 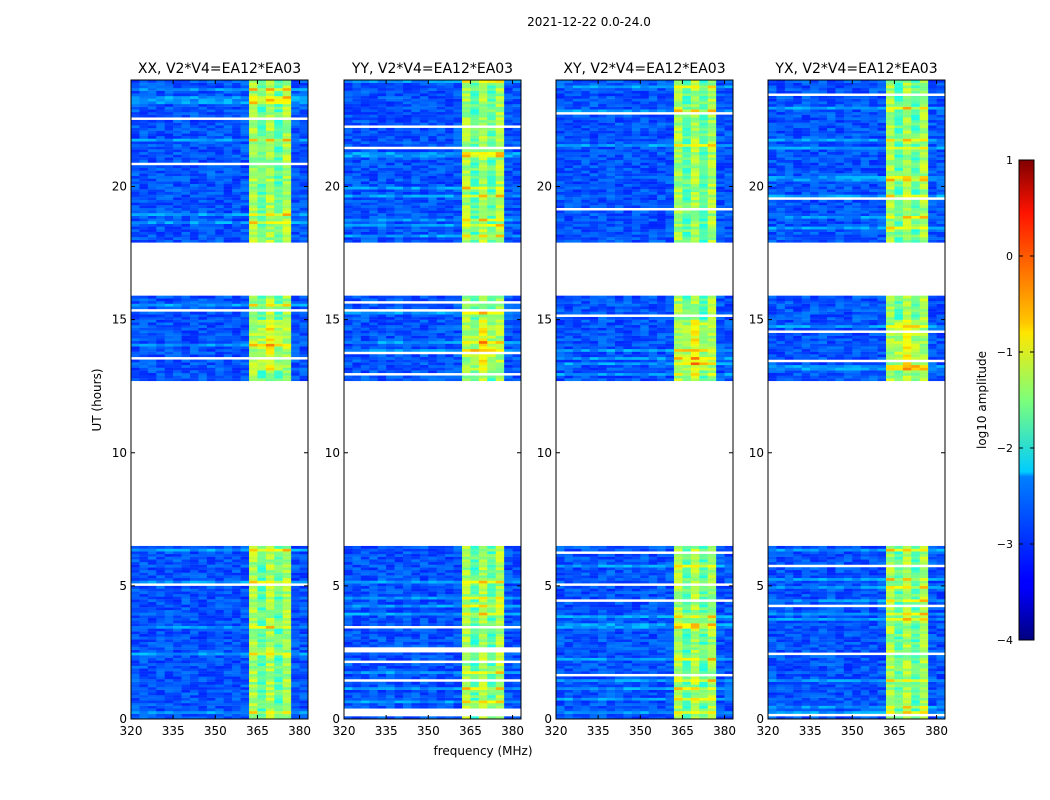 What do you see at coordinates (123, 719) in the screenshot?
I see `y-tick-label: 0` at bounding box center [123, 719].